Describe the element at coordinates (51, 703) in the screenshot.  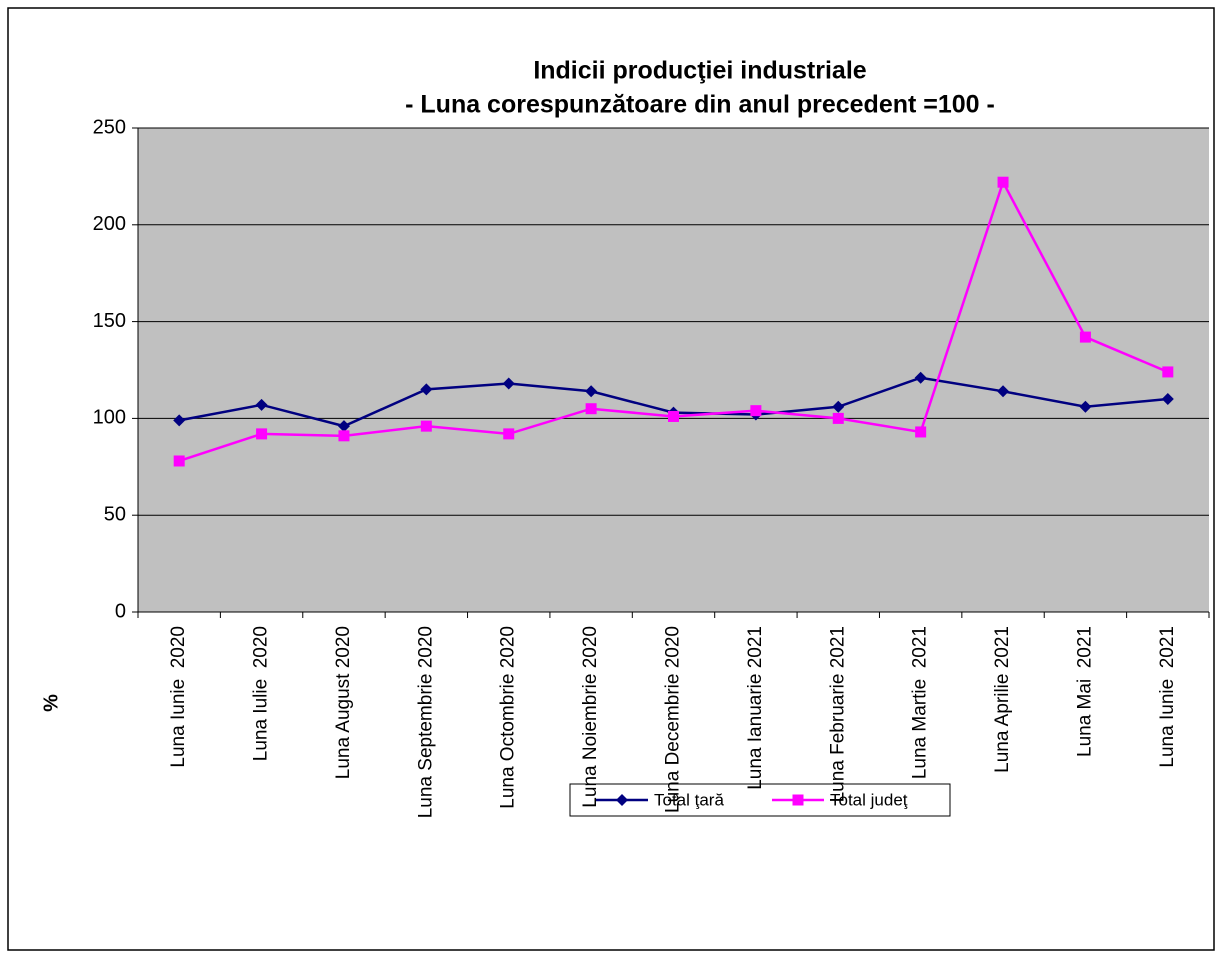
I see `y-axis-label: %` at that location.